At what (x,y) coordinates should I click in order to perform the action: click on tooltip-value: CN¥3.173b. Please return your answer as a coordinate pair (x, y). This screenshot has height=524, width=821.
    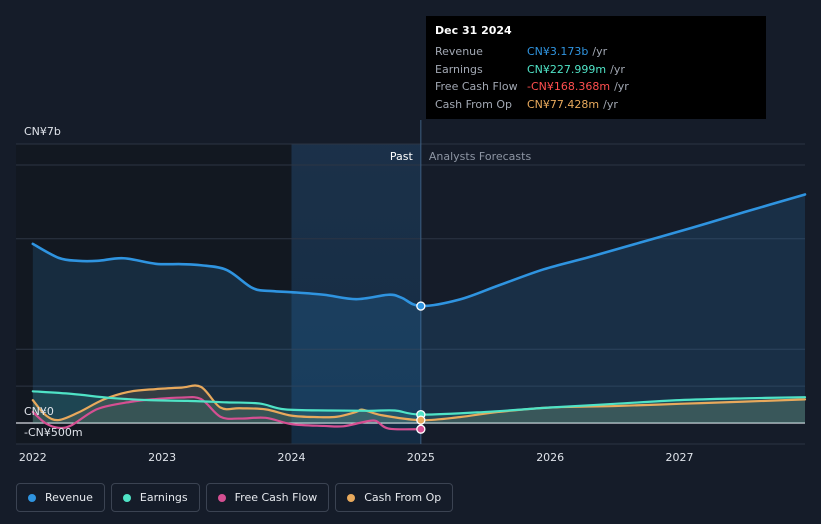
    Looking at the image, I should click on (558, 51).